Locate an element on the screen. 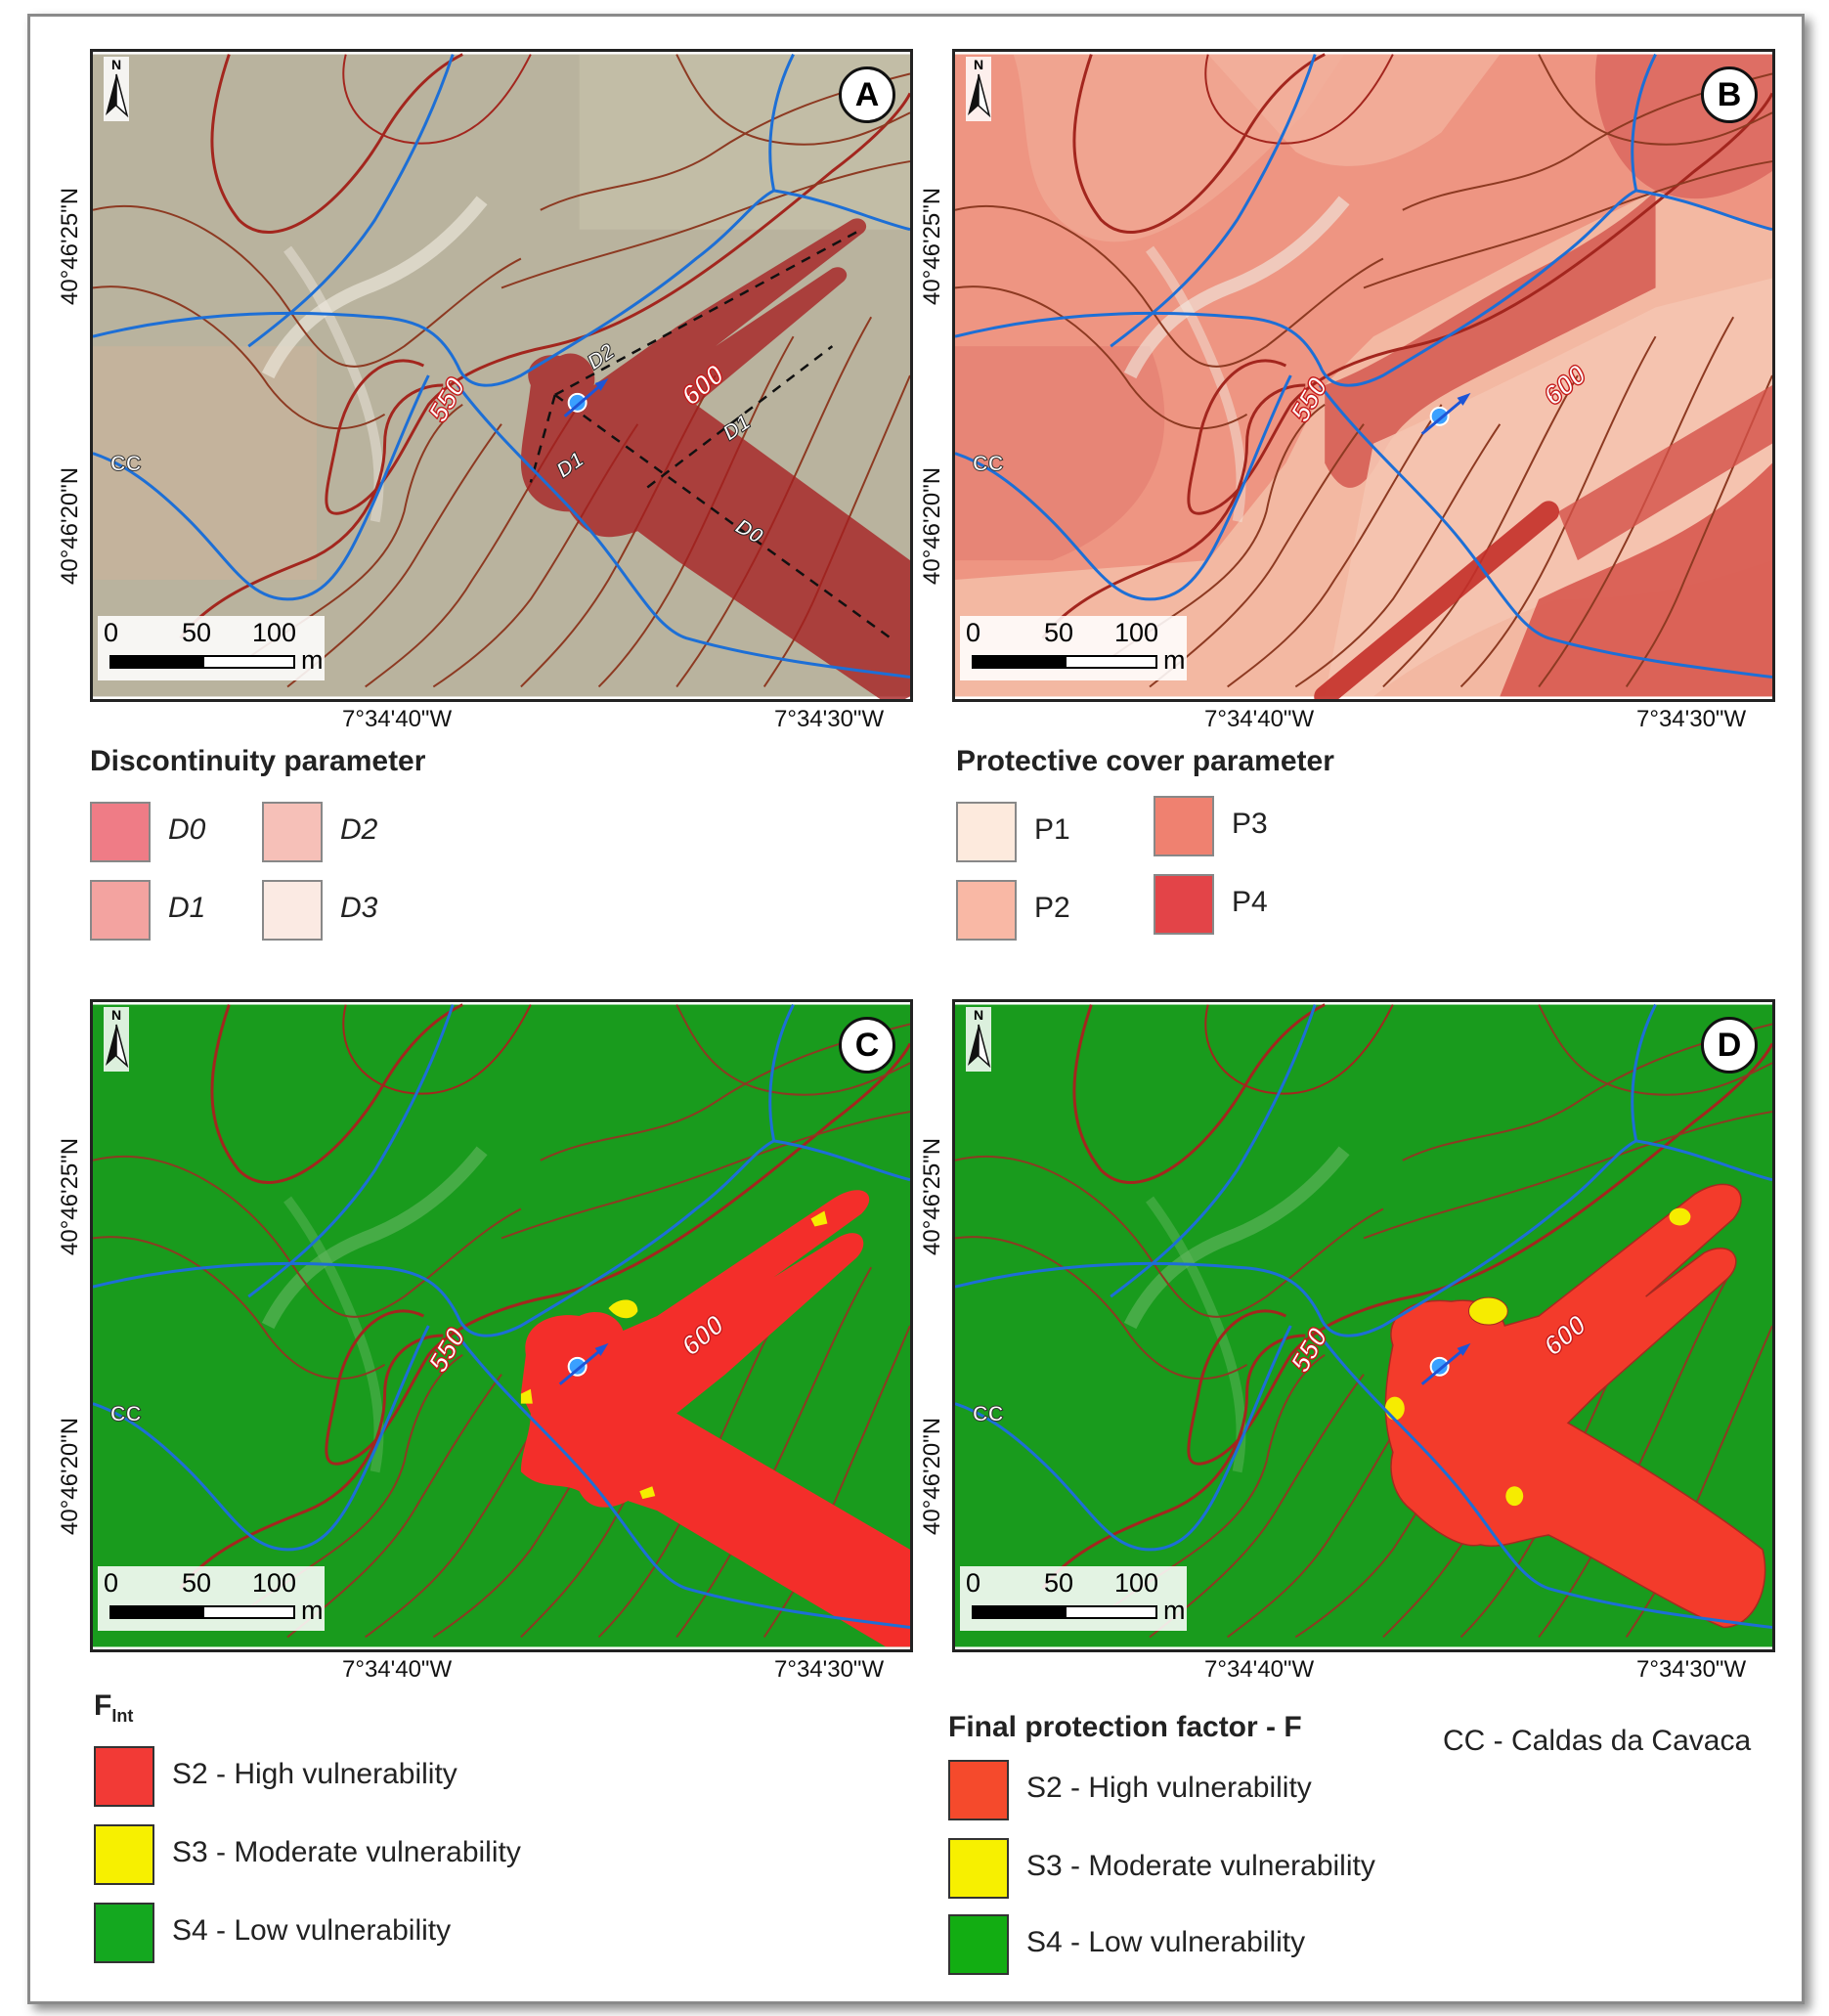 Image resolution: width=1829 pixels, height=2016 pixels. panel-letter-badge: C is located at coordinates (867, 1045).